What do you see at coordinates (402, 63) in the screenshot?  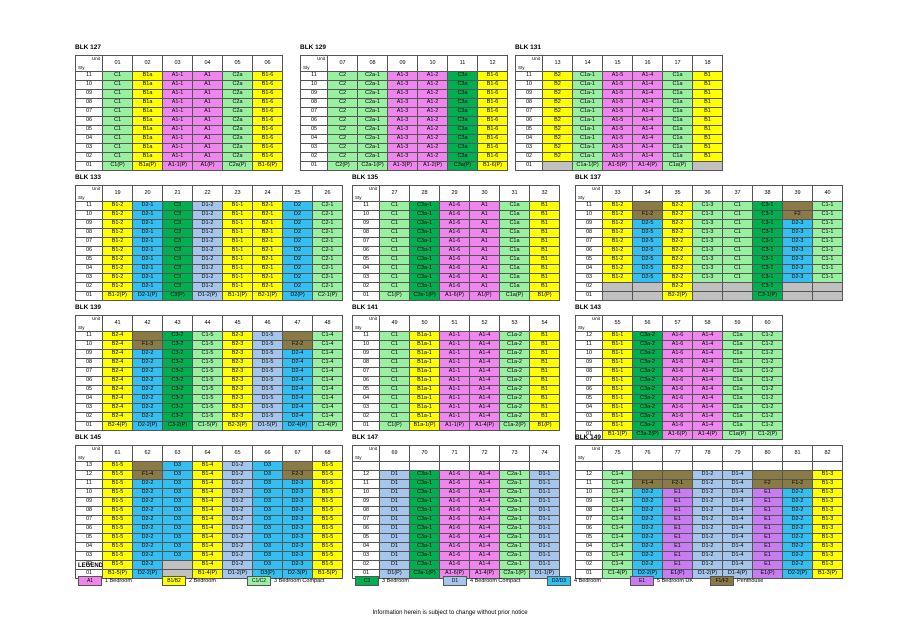 I see `stack-number-cell: 09` at bounding box center [402, 63].